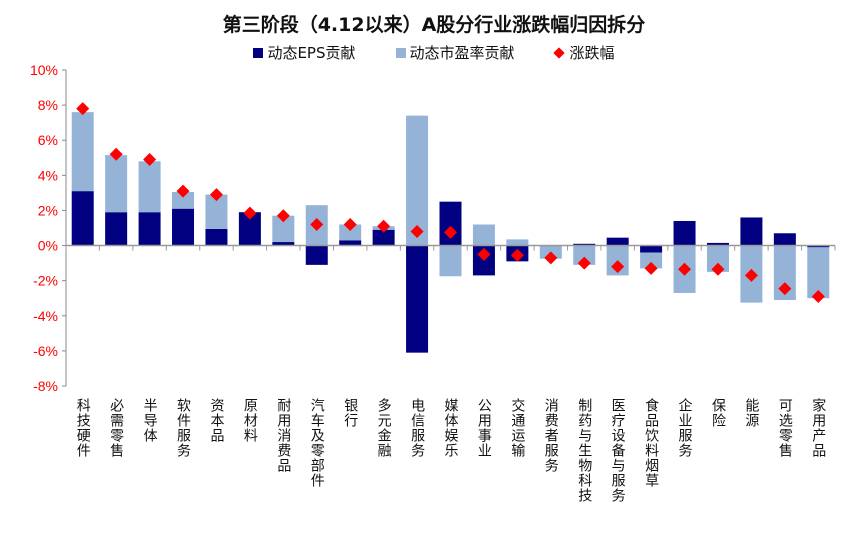  What do you see at coordinates (283, 435) in the screenshot?
I see `x-tick-label: 耐用消费品` at bounding box center [283, 435].